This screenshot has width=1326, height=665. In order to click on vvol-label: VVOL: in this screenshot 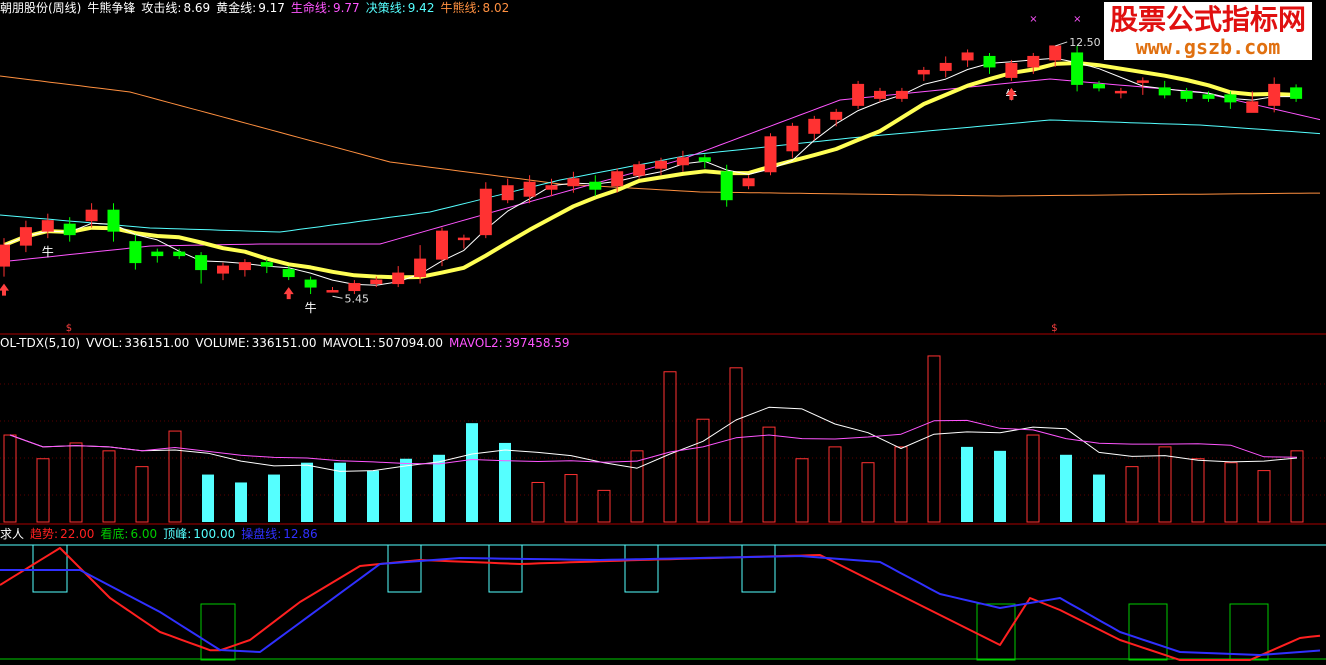, I will do `click(104, 343)`.